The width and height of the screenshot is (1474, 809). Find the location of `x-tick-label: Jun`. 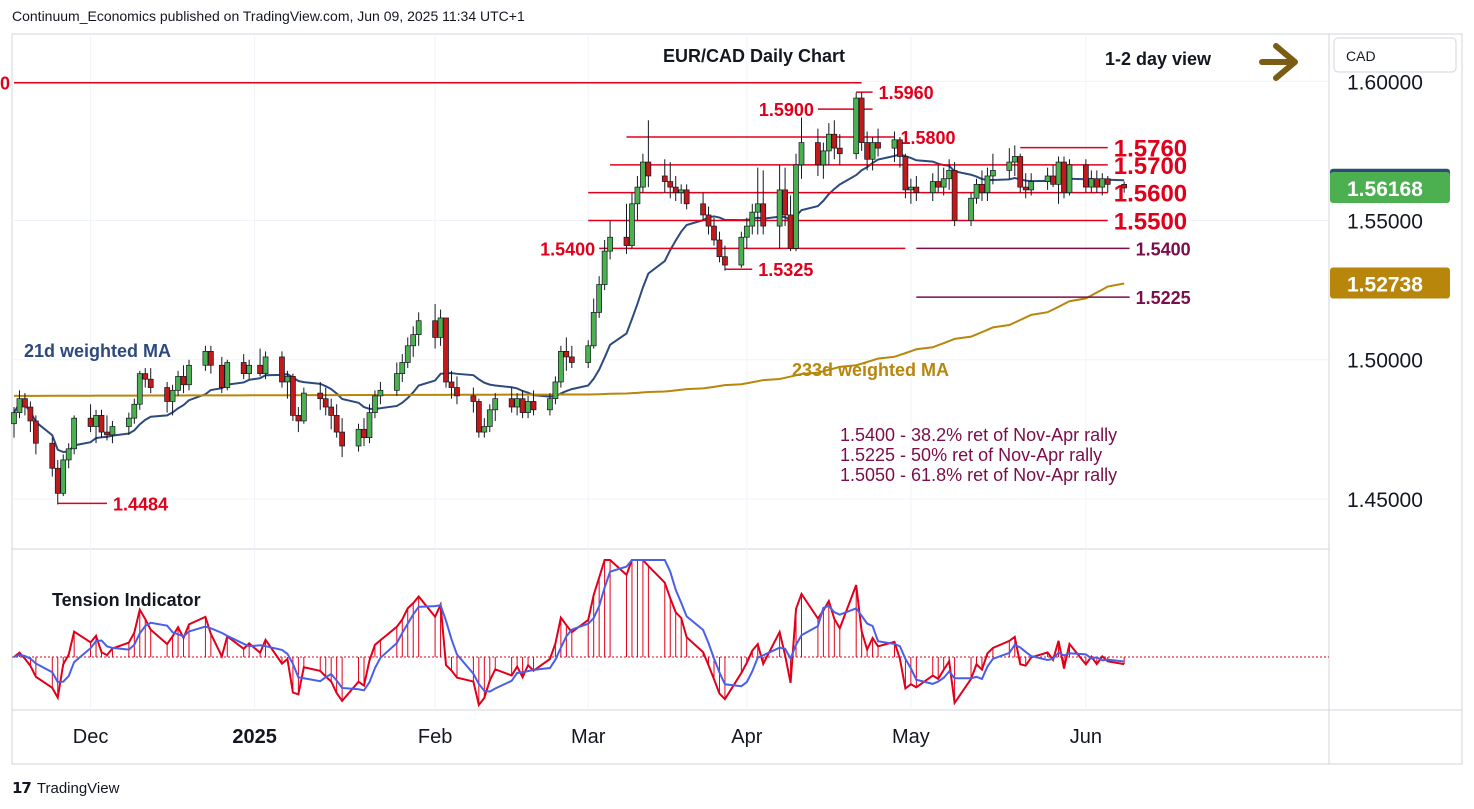

x-tick-label: Jun is located at coordinates (1086, 737).